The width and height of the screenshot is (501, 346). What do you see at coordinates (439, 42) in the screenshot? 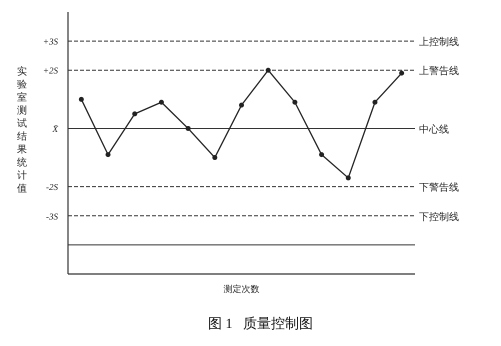
I see `ref-line-label: 上控制线` at bounding box center [439, 42].